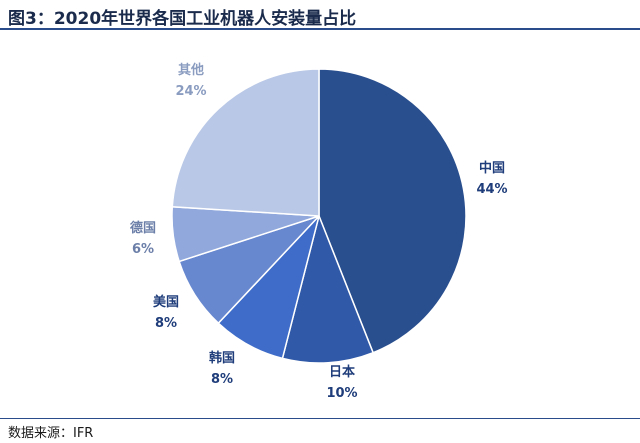 The width and height of the screenshot is (640, 443). I want to click on slice-label-1: 日本, so click(342, 372).